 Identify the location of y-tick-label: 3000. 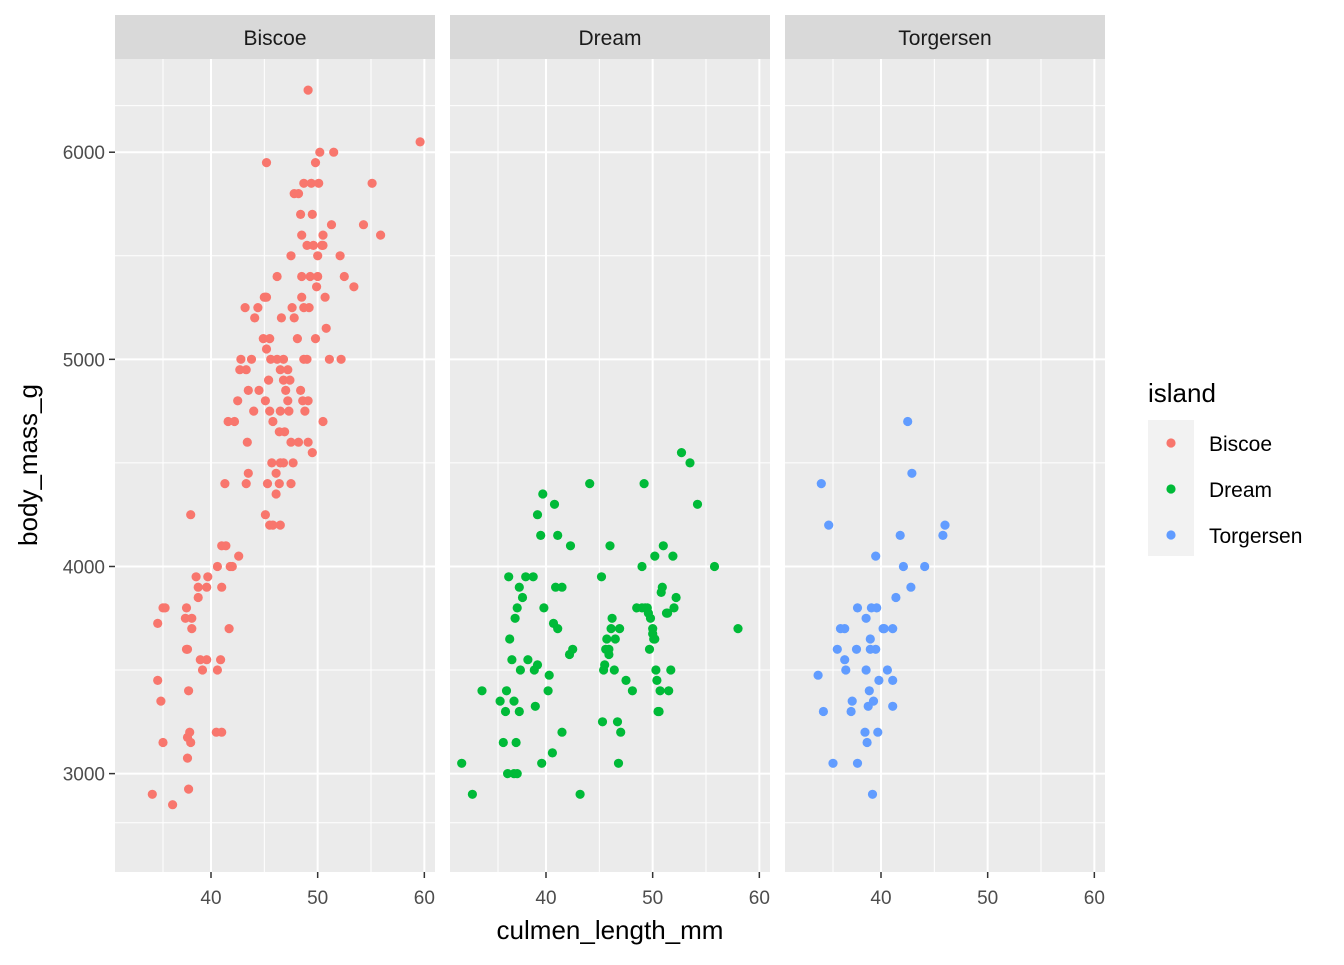
(84, 775).